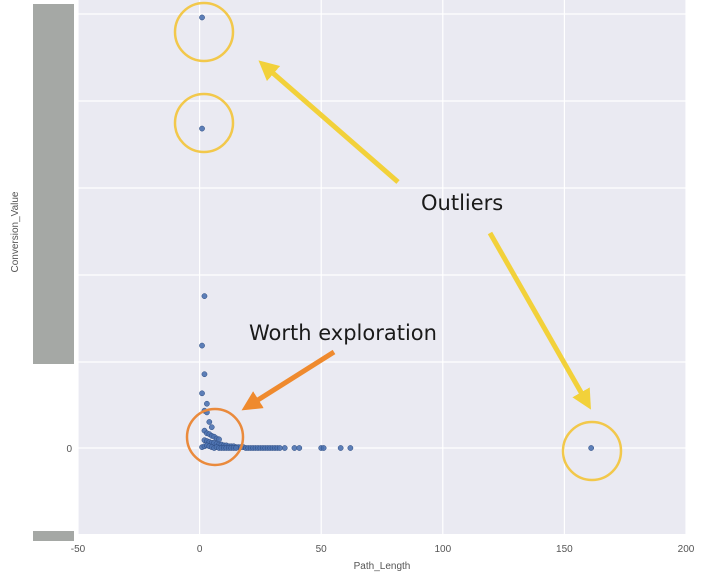 The width and height of the screenshot is (706, 576). Describe the element at coordinates (322, 549) in the screenshot. I see `x-tick-label: 50` at that location.